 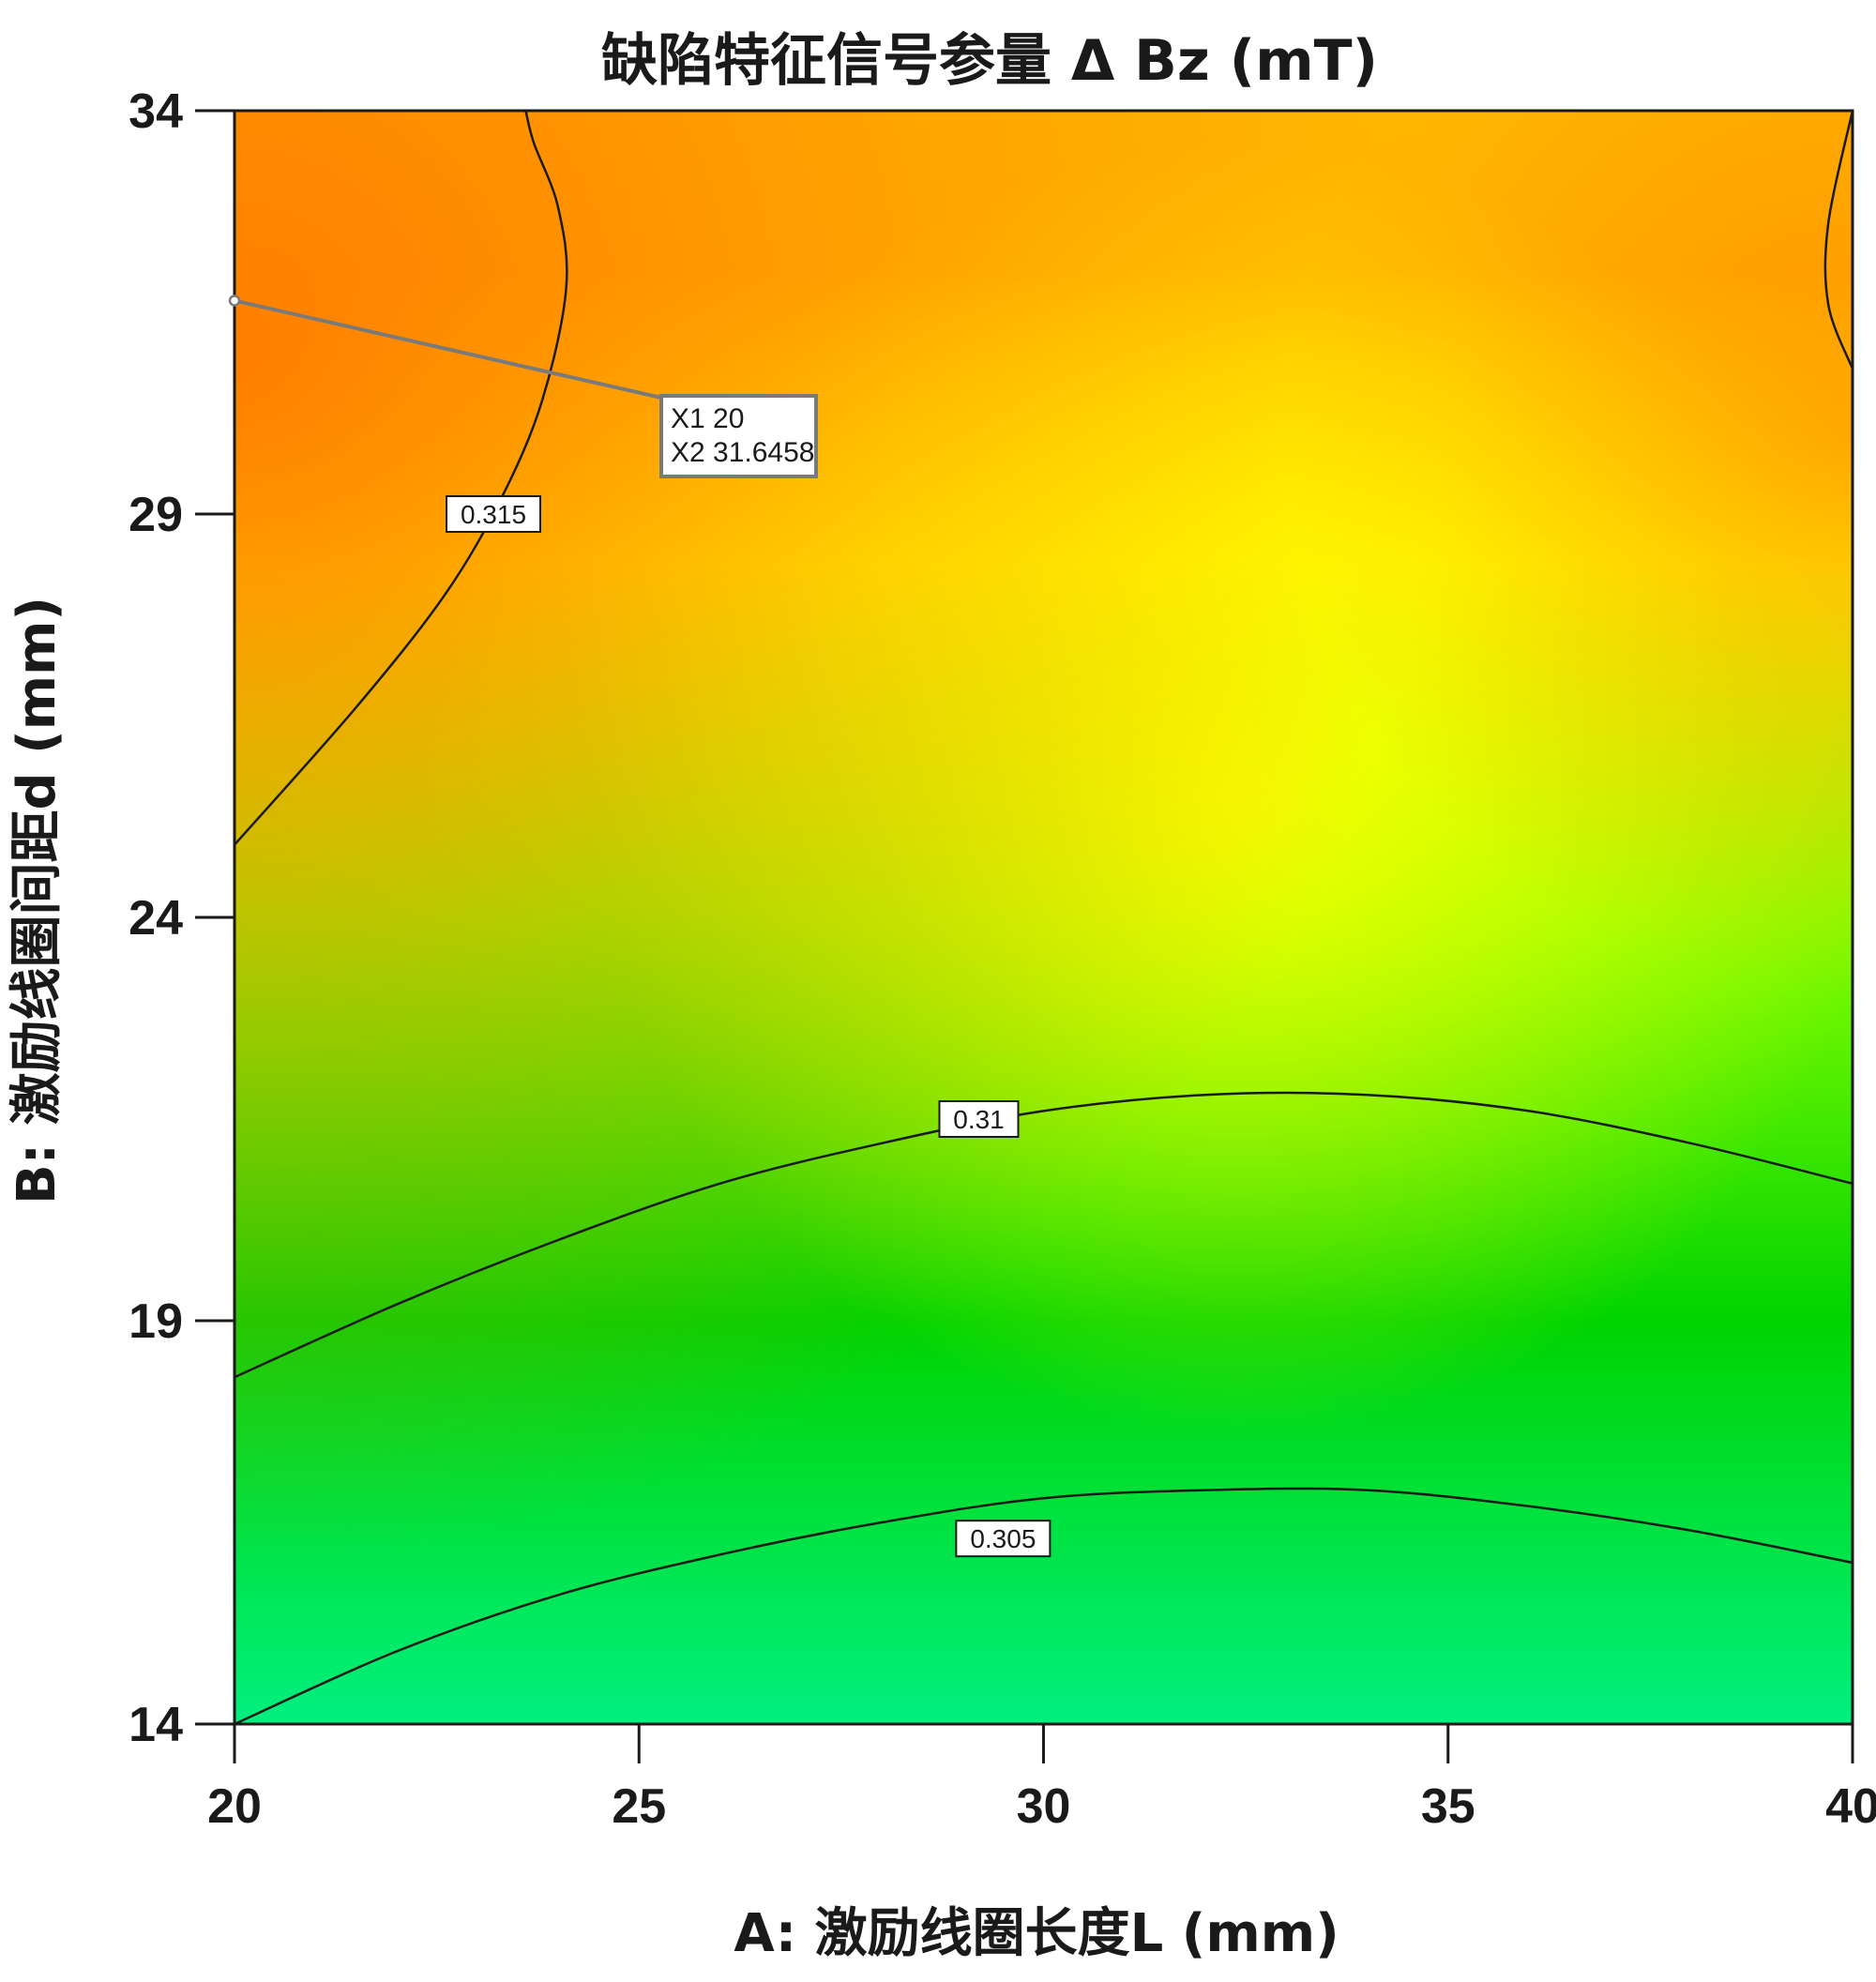 I want to click on contour-label-text: 0.315, so click(x=493, y=514).